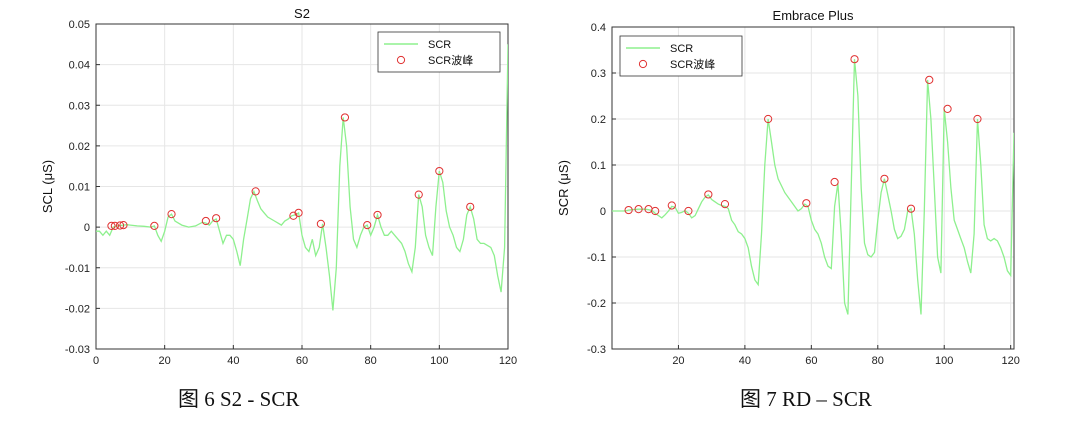 The width and height of the screenshot is (1080, 429). Describe the element at coordinates (596, 258) in the screenshot. I see `y-tick-label: -0.1` at that location.